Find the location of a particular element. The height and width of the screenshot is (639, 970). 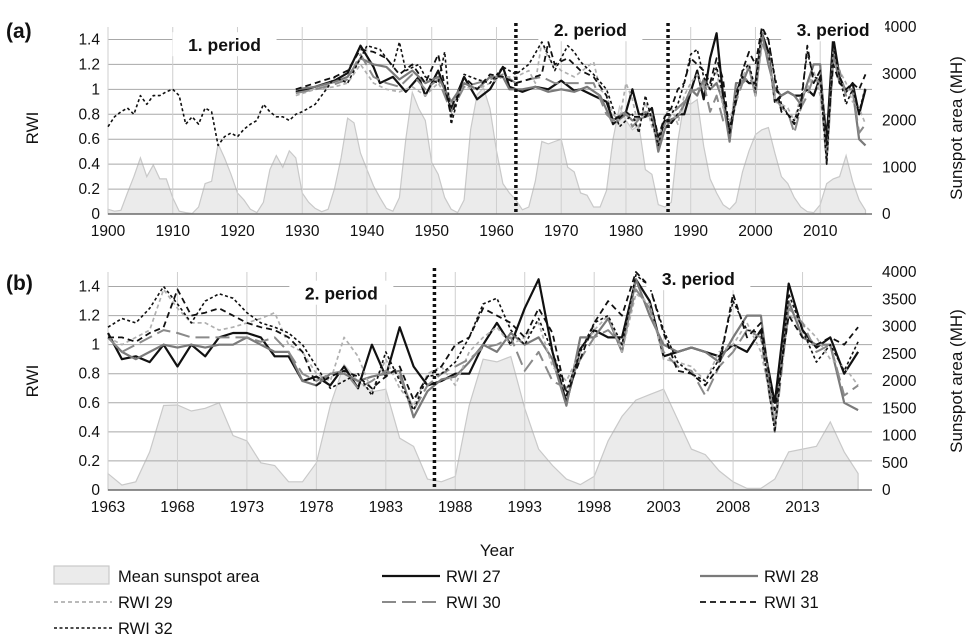

legend-label: RWI 32 is located at coordinates (145, 629).